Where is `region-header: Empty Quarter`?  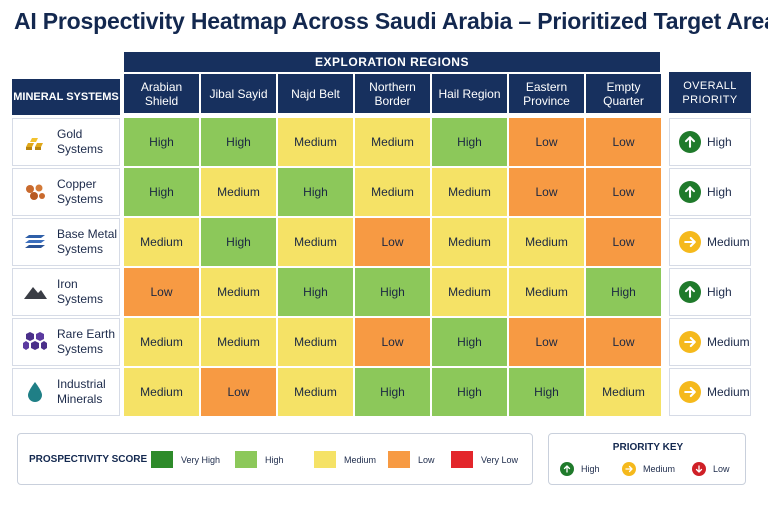
region-header: Empty Quarter is located at coordinates (623, 93).